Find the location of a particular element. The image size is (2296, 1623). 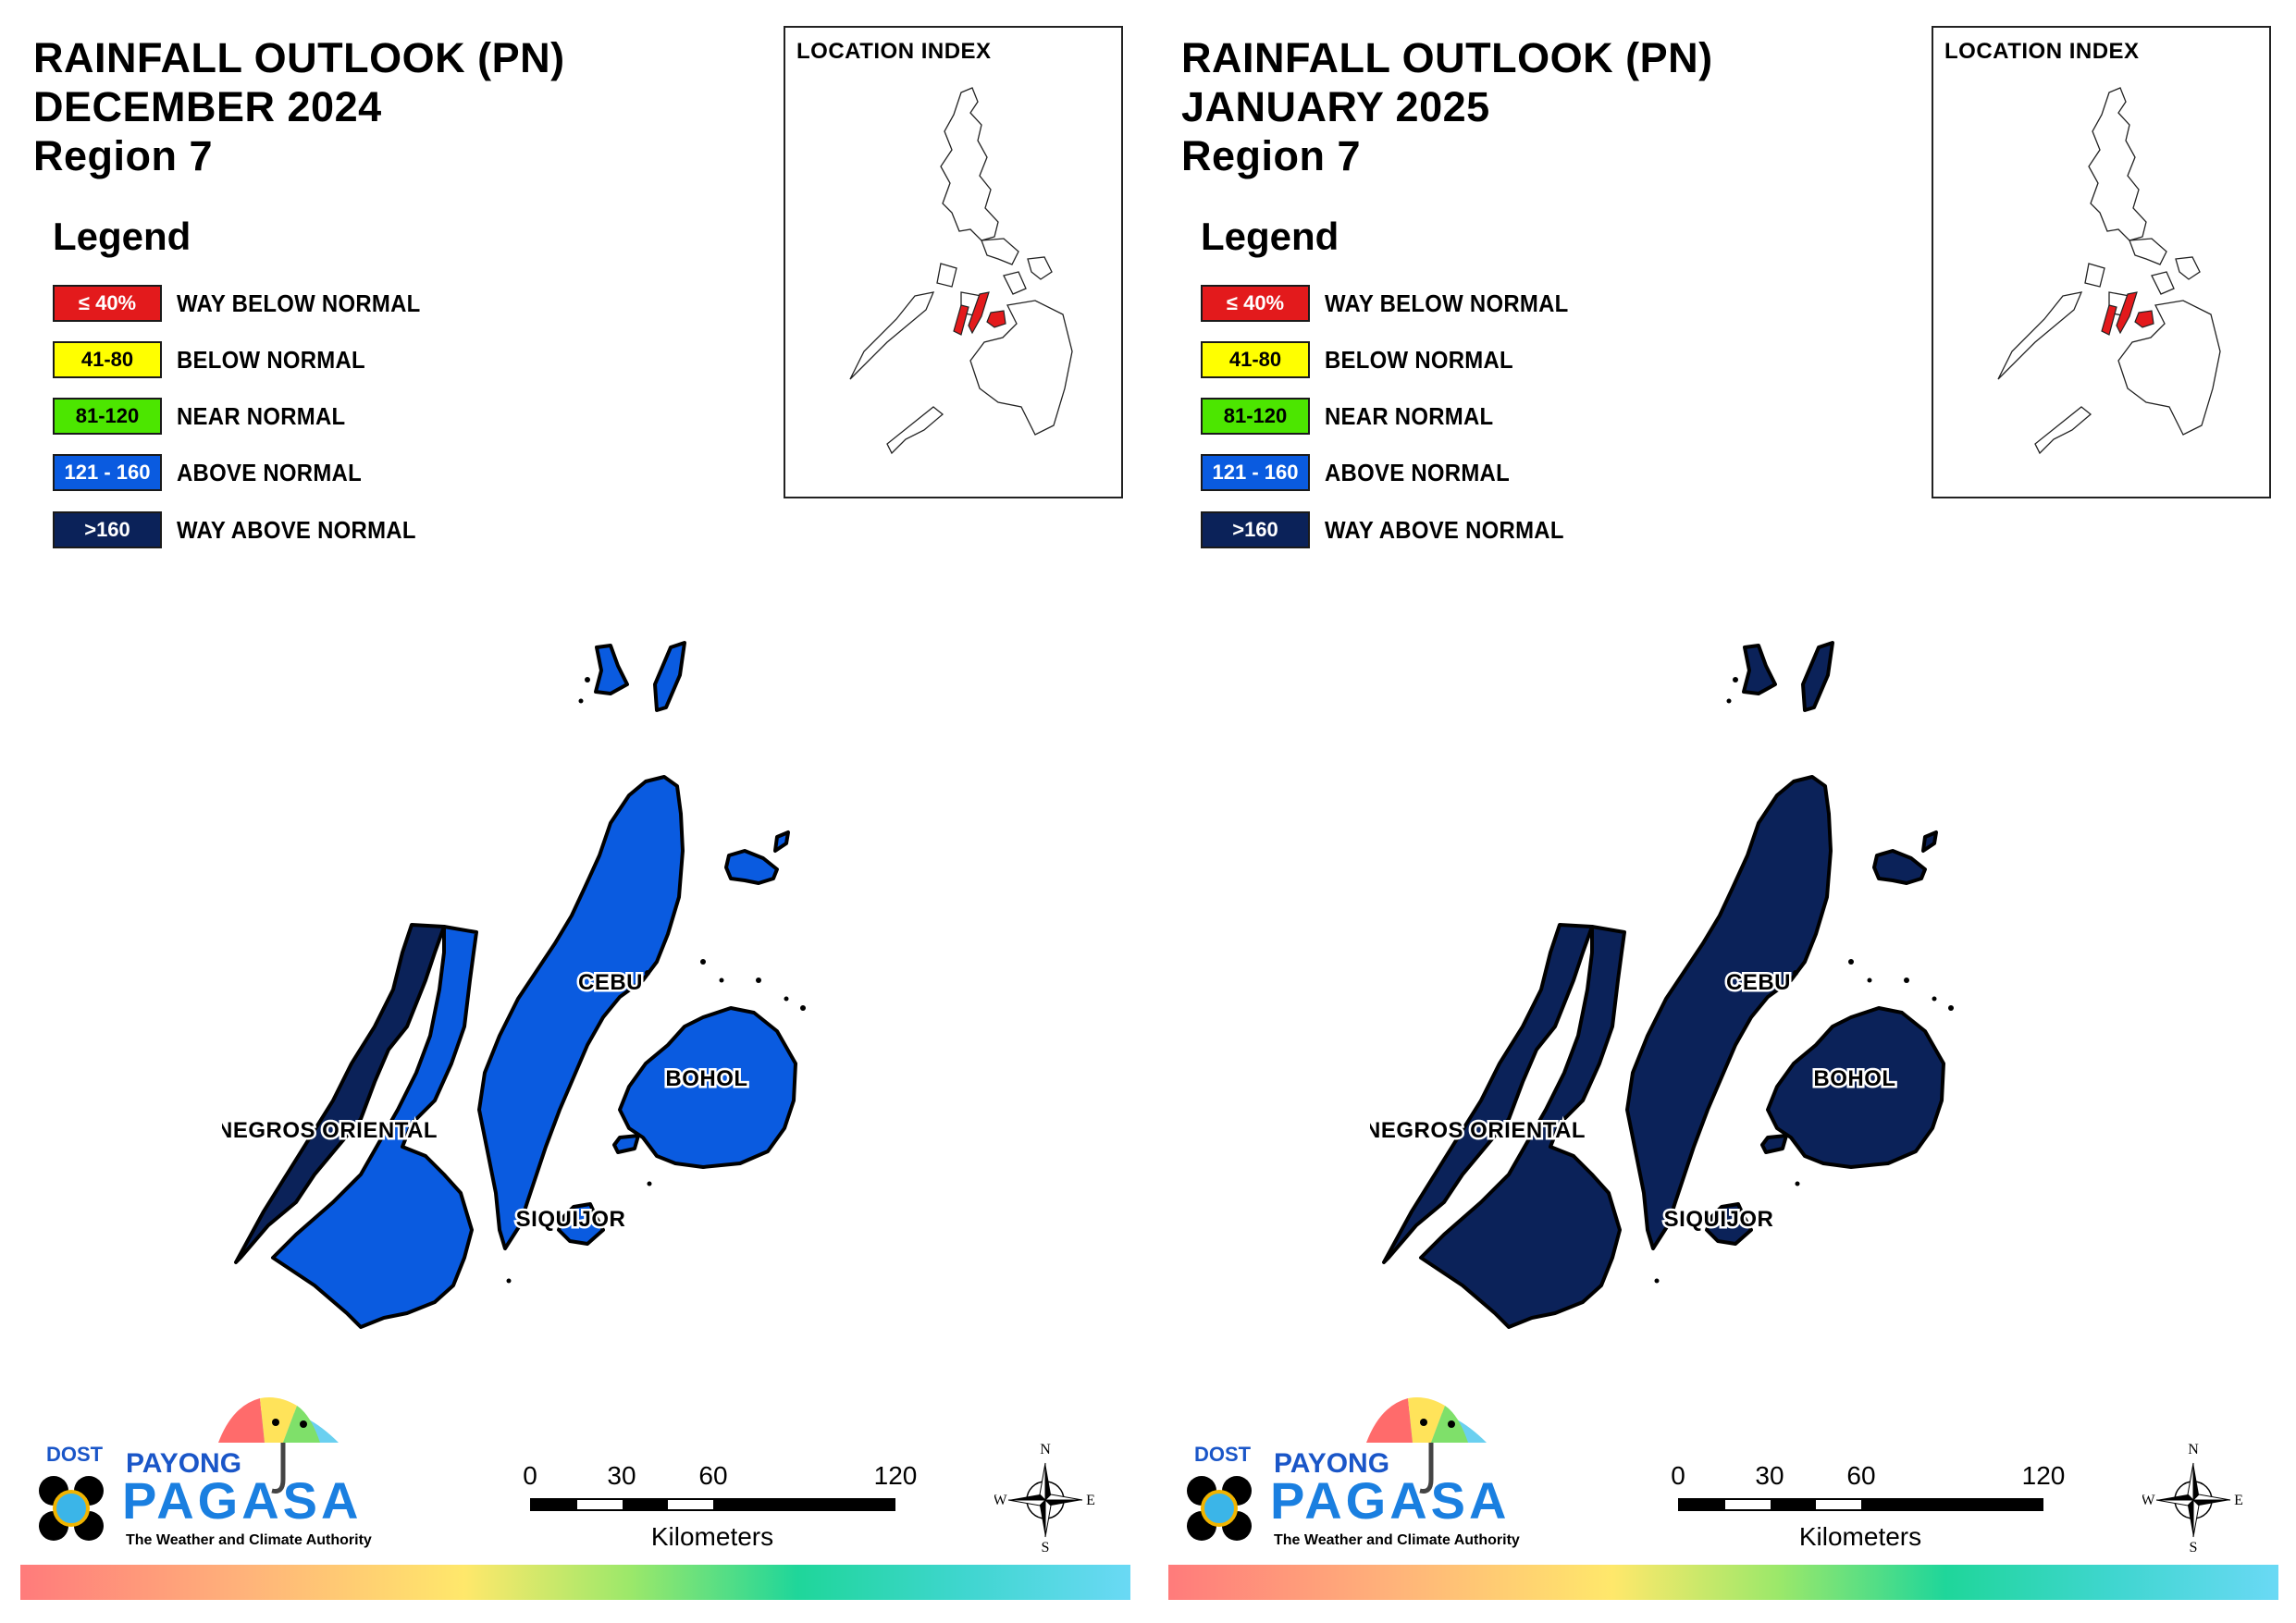

title-line-2: DECEMBER 2024 is located at coordinates (207, 106).